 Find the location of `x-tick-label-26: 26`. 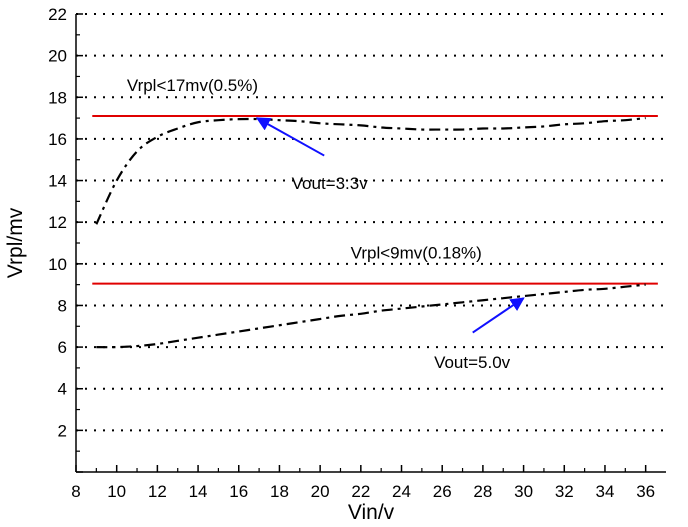

x-tick-label-26: 26 is located at coordinates (442, 491).